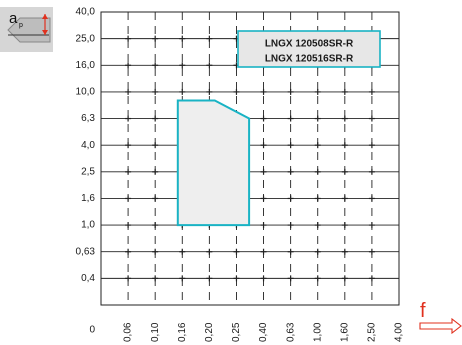 This screenshot has height=345, width=462. Describe the element at coordinates (440, 326) in the screenshot. I see `feed-arrow-icon` at that location.